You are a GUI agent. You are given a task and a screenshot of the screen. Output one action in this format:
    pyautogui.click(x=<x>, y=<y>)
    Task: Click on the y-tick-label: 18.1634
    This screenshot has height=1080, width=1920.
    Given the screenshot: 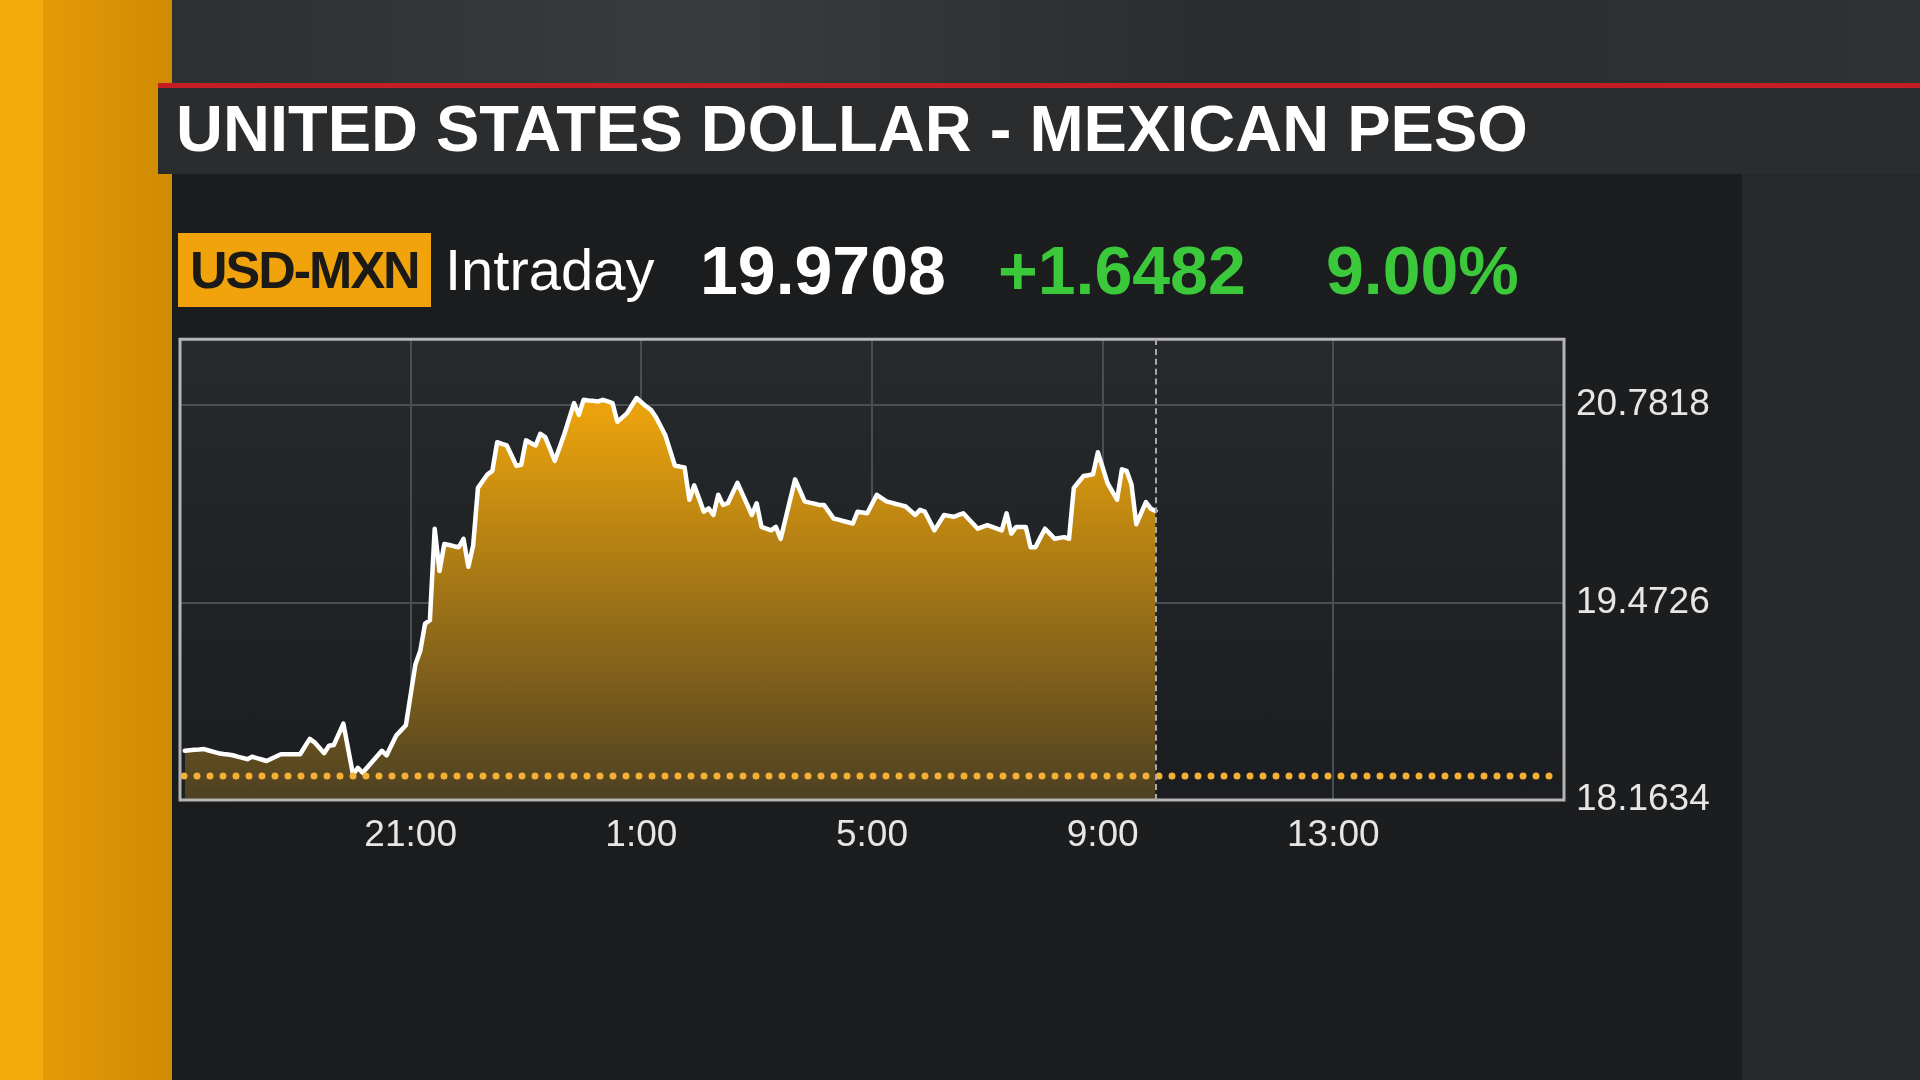 What is the action you would take?
    pyautogui.click(x=1643, y=798)
    